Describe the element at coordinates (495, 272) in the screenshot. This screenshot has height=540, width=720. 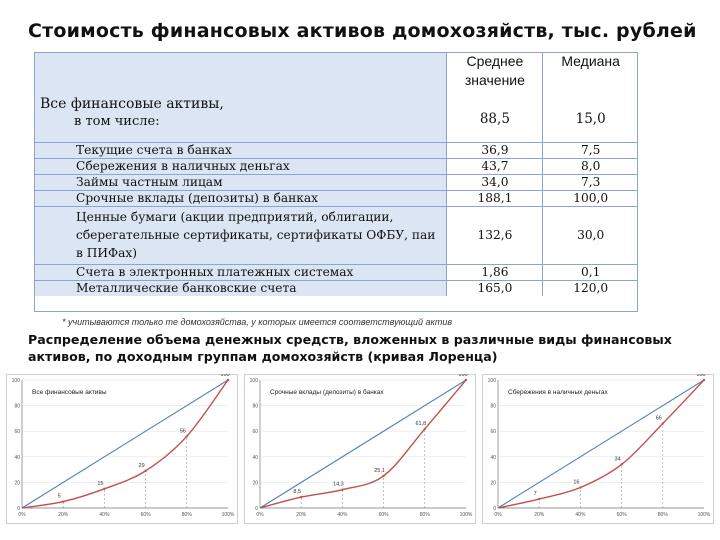
I see `row-mean: 1,86` at that location.